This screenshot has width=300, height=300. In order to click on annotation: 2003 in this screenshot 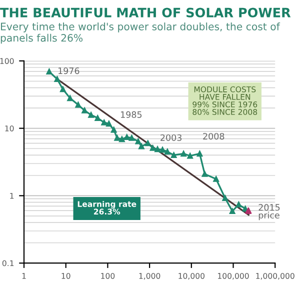, I will do `click(171, 137)`.